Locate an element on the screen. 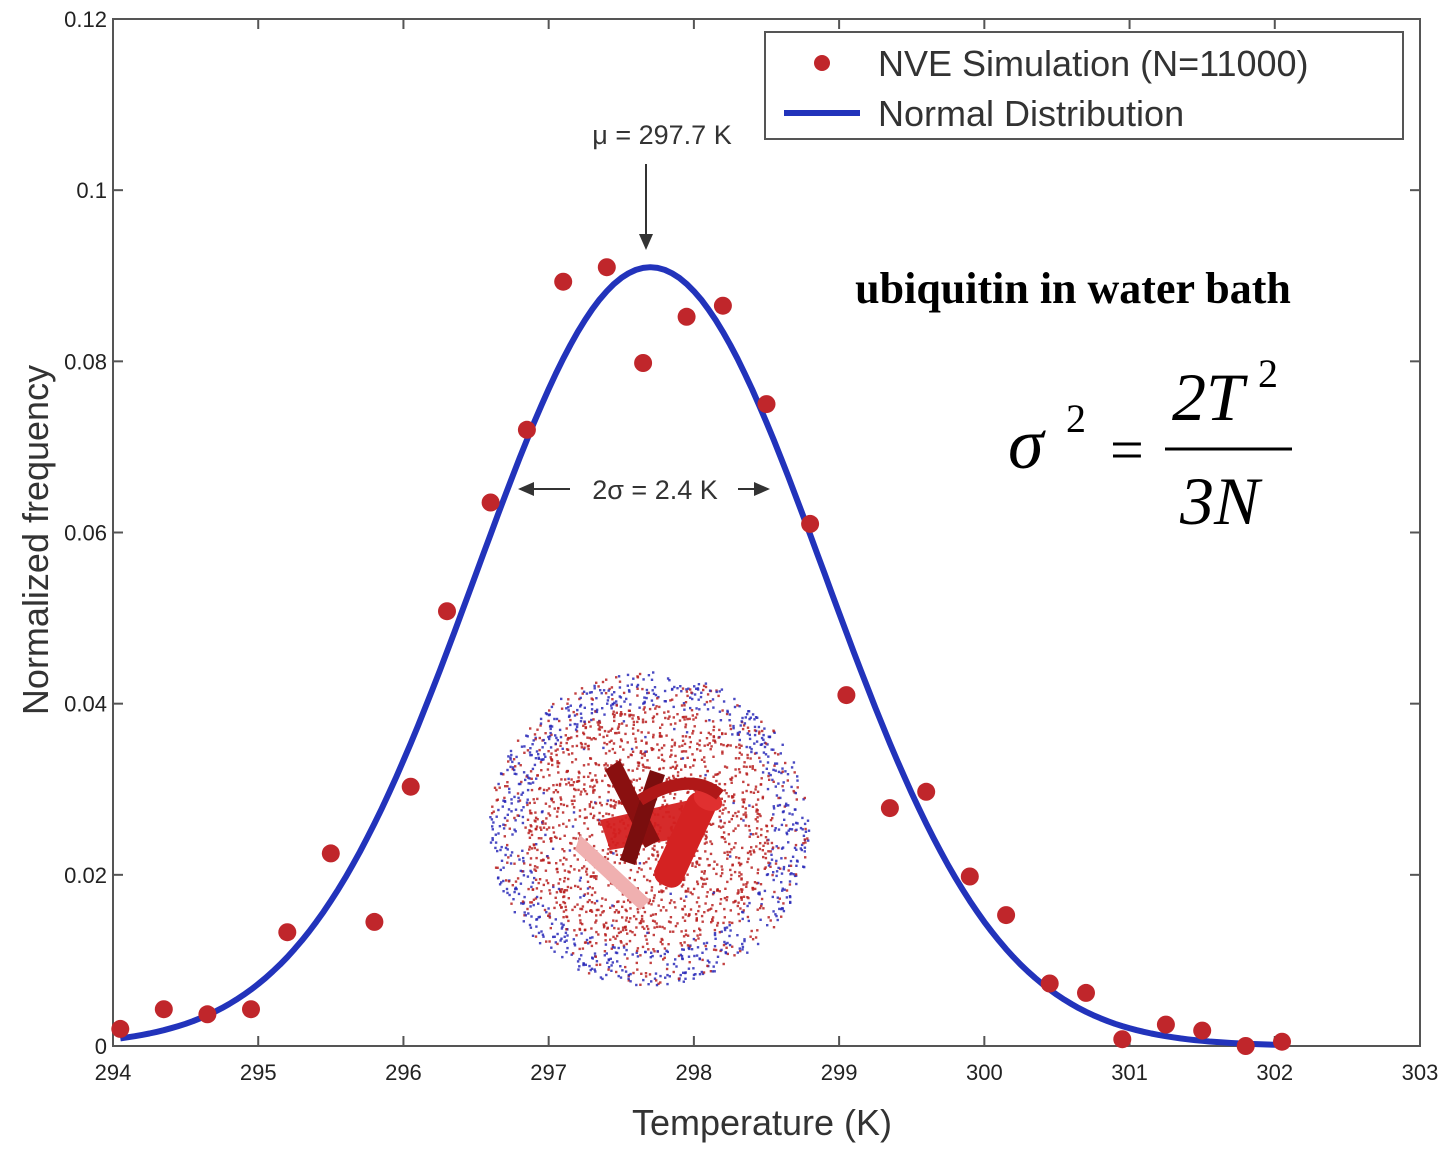 Image resolution: width=1445 pixels, height=1151 pixels. x-tick-label: 300 is located at coordinates (984, 1072).